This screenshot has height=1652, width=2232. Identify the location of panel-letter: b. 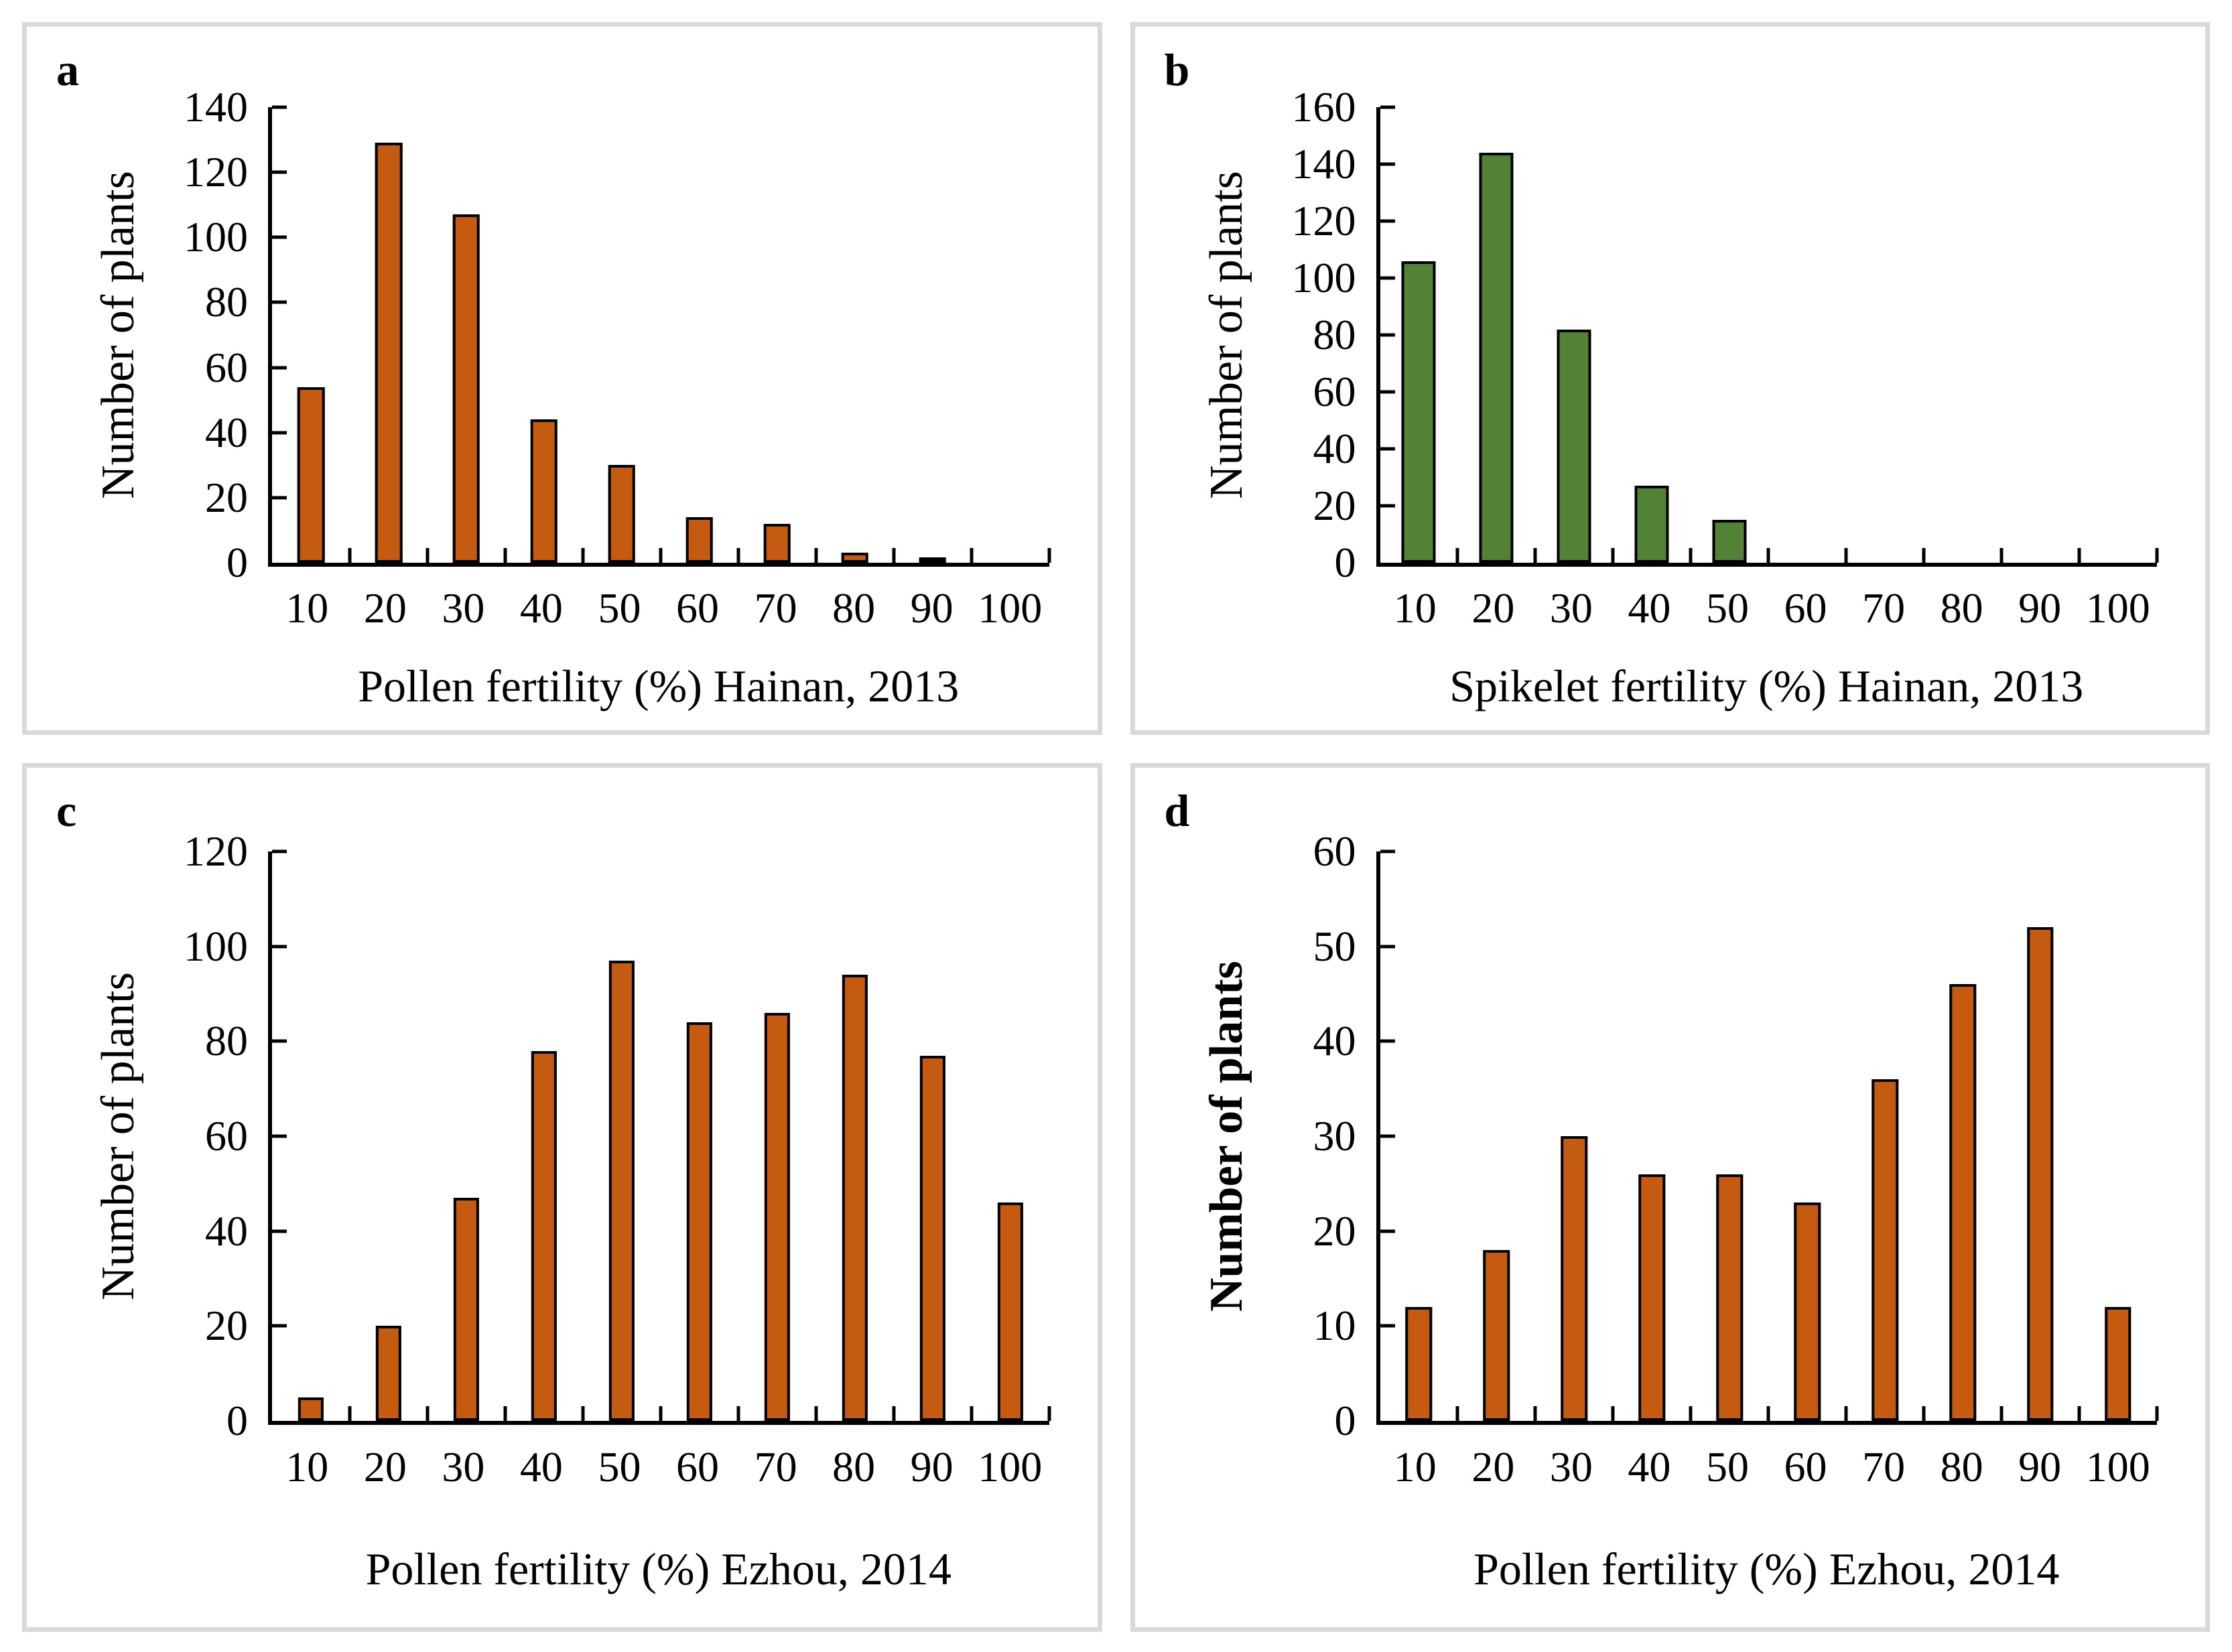
(1177, 69).